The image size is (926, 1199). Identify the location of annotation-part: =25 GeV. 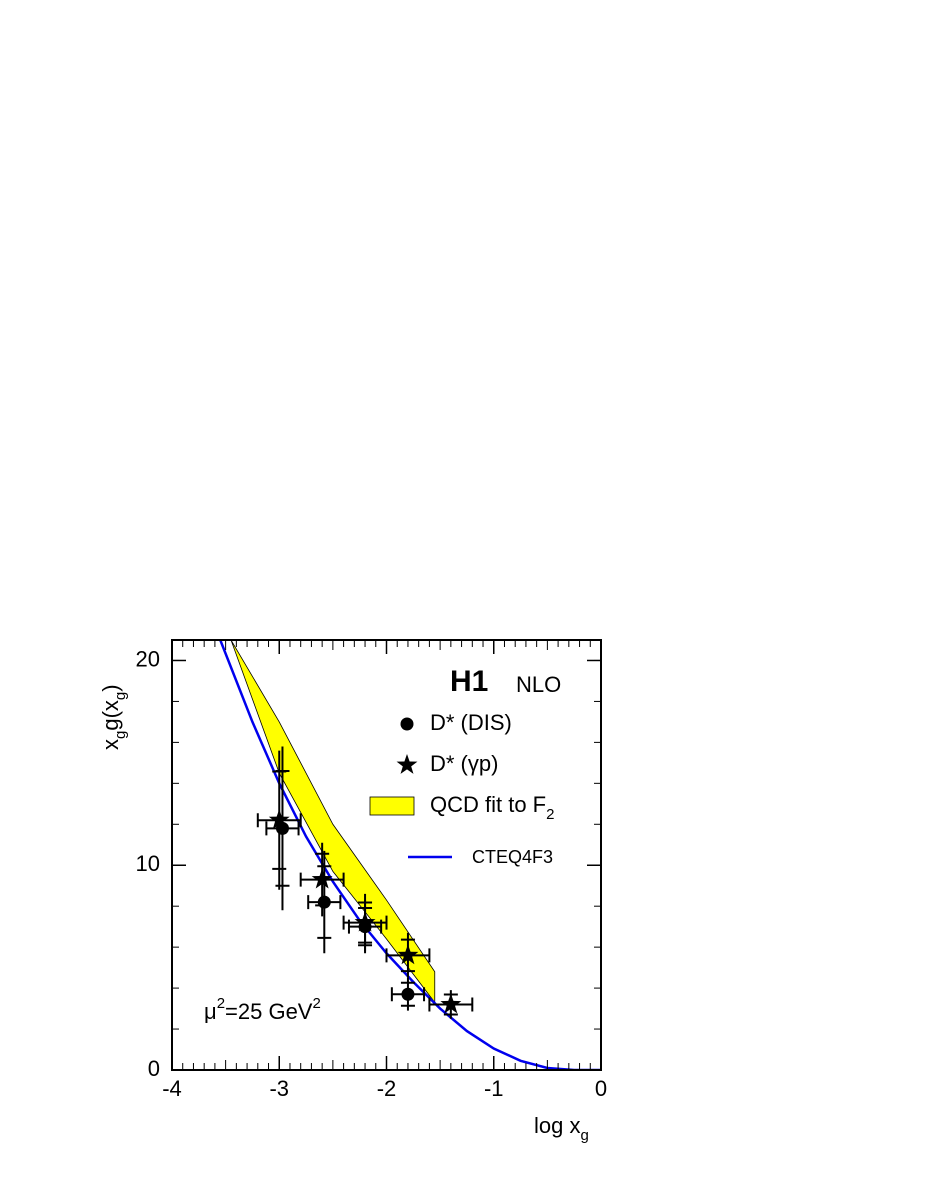
(269, 1011).